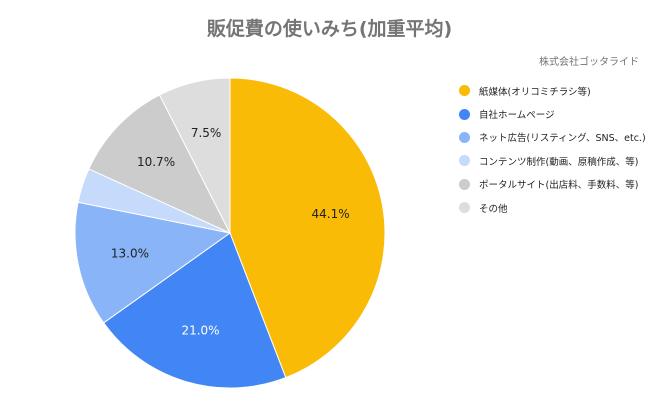 The image size is (659, 408). Describe the element at coordinates (535, 92) in the screenshot. I see `legend-label: 紙媒体(オリコミチラシ等)` at that location.